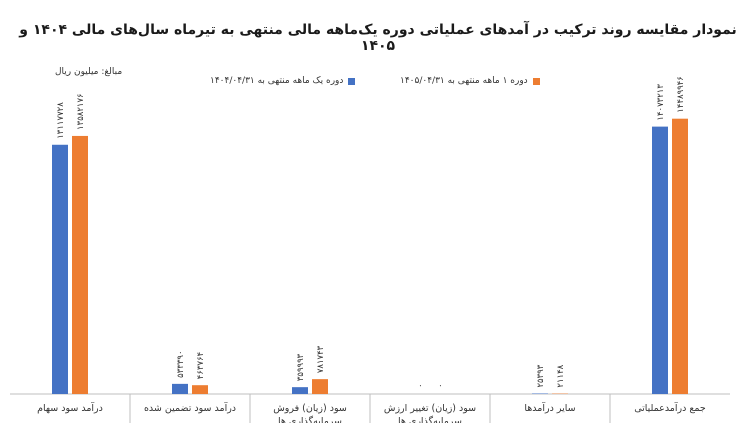  What do you see at coordinates (430, 419) in the screenshot?
I see `category-label-3: سرمایه‌گذاری ها` at bounding box center [430, 419].